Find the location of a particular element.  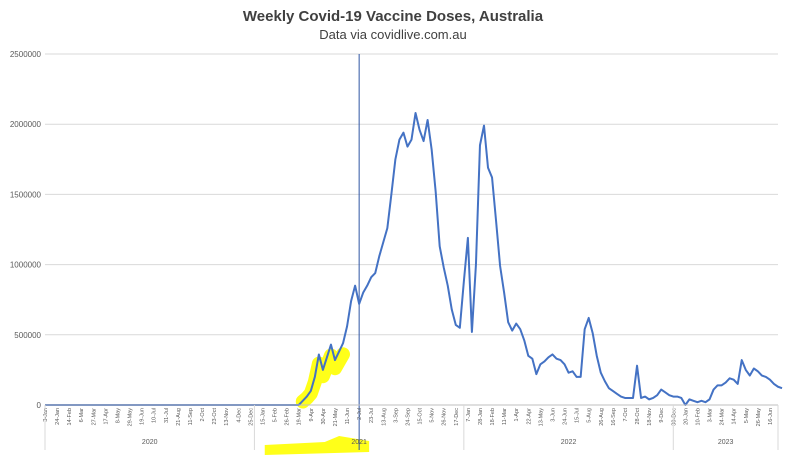

x-tick-label: 7-Jan is located at coordinates (469, 415).